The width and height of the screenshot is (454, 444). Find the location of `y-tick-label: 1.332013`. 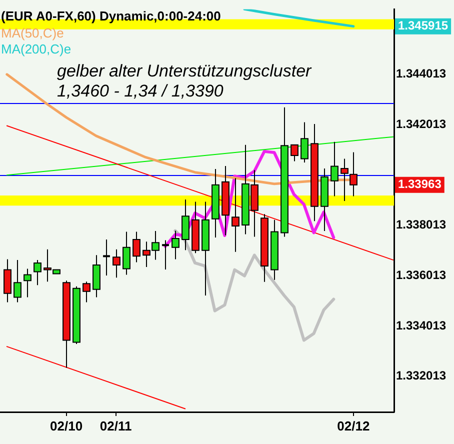

y-tick-label: 1.332013 is located at coordinates (421, 375).